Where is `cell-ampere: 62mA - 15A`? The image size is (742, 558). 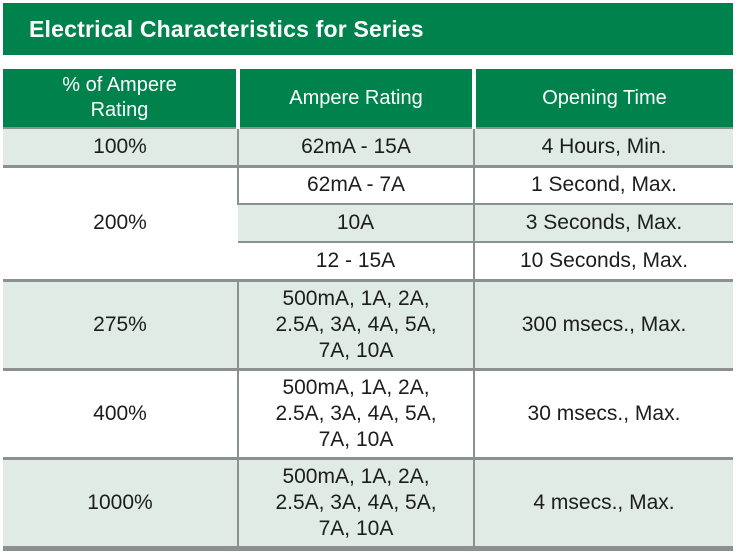
cell-ampere: 62mA - 15A is located at coordinates (355, 146).